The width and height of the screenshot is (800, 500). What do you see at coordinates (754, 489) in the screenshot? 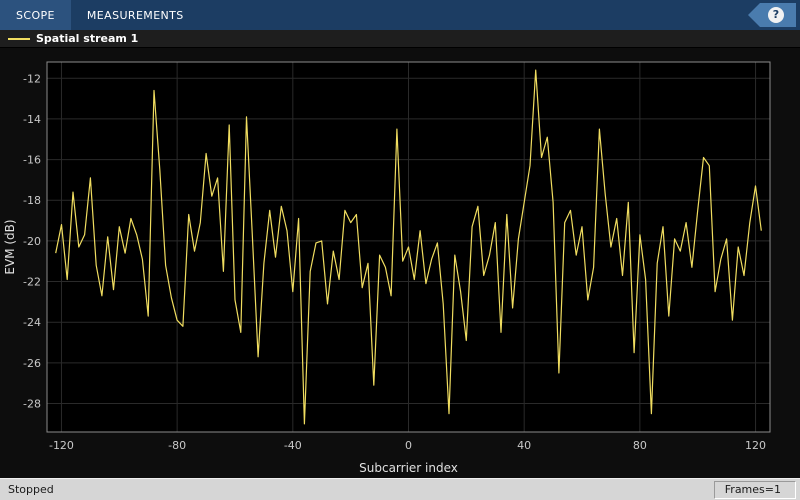
I see `frames-indicator: Frames=1` at bounding box center [754, 489].